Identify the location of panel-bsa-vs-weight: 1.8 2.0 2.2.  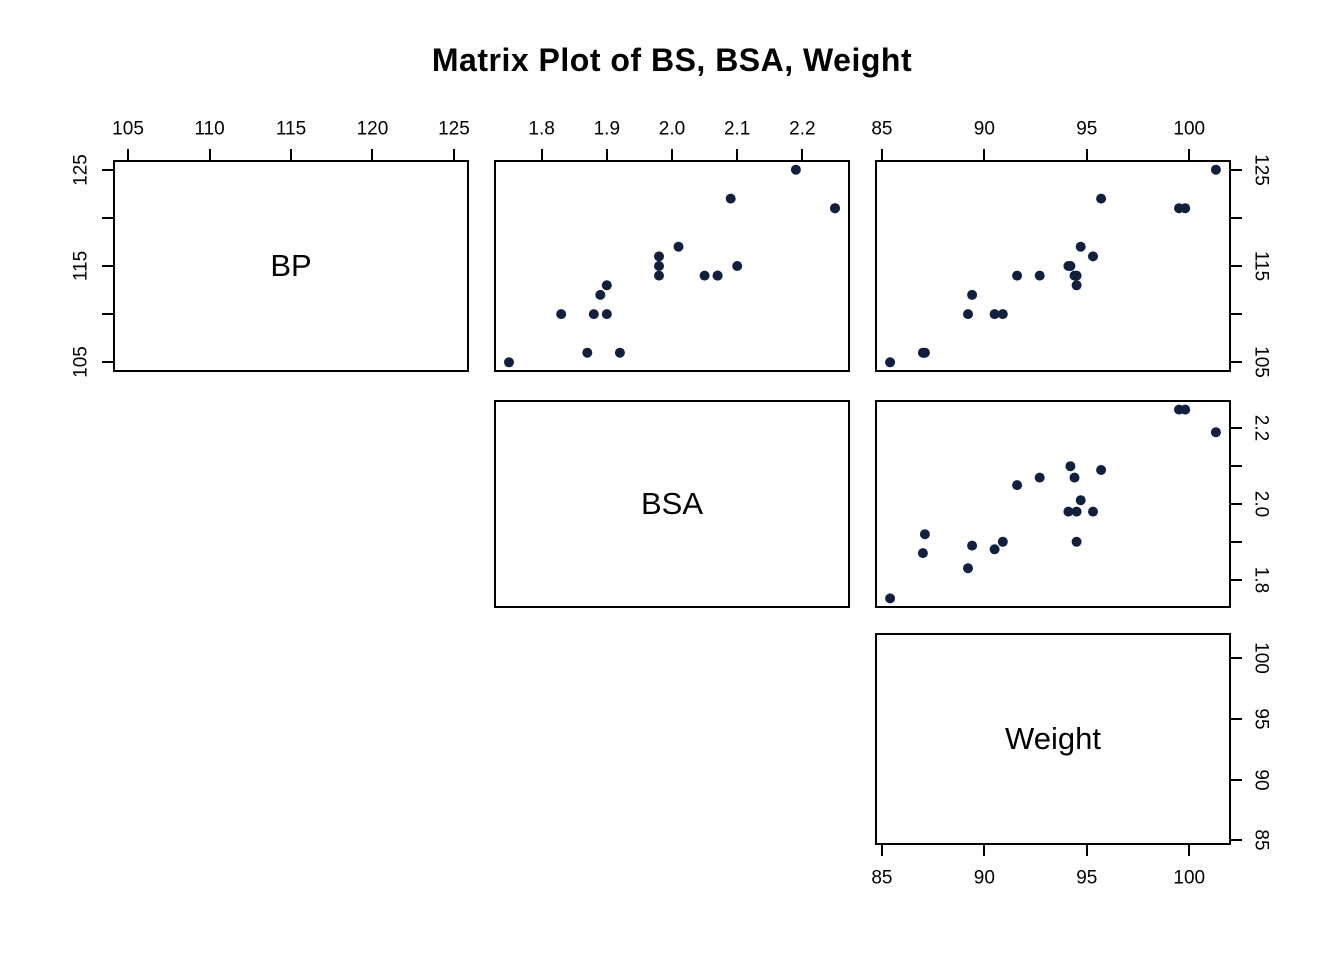
(1073, 504).